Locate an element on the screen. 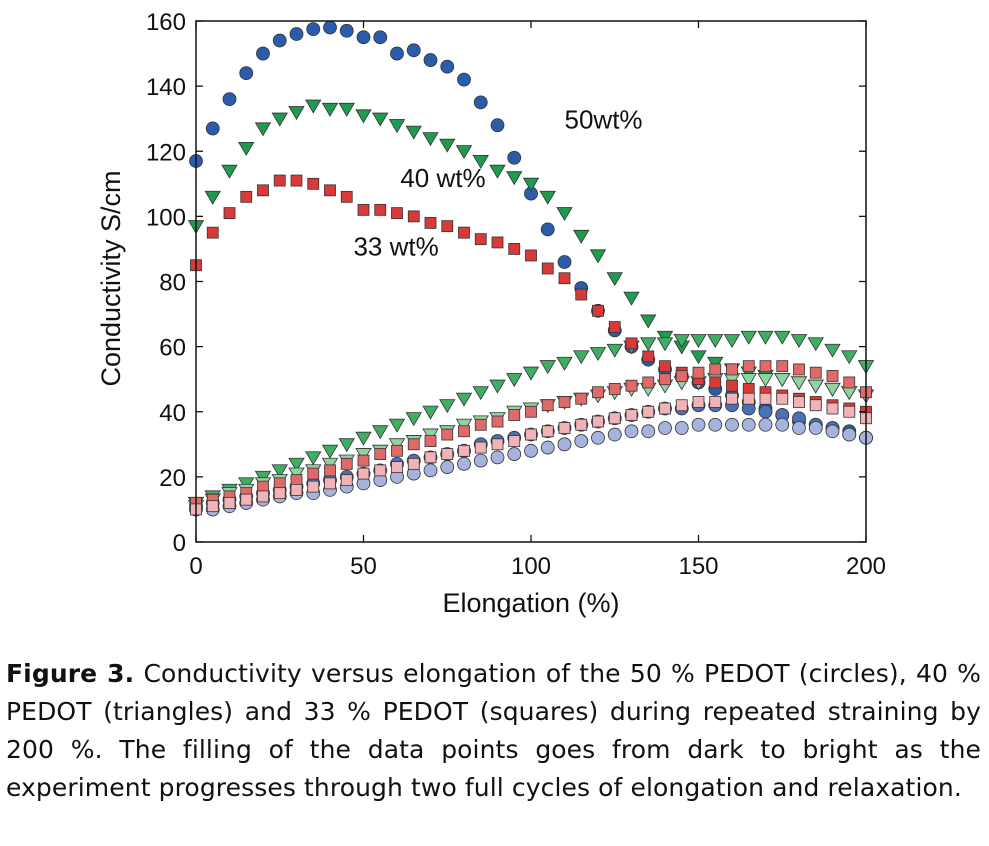  y-tick-label: 140 is located at coordinates (166, 87).